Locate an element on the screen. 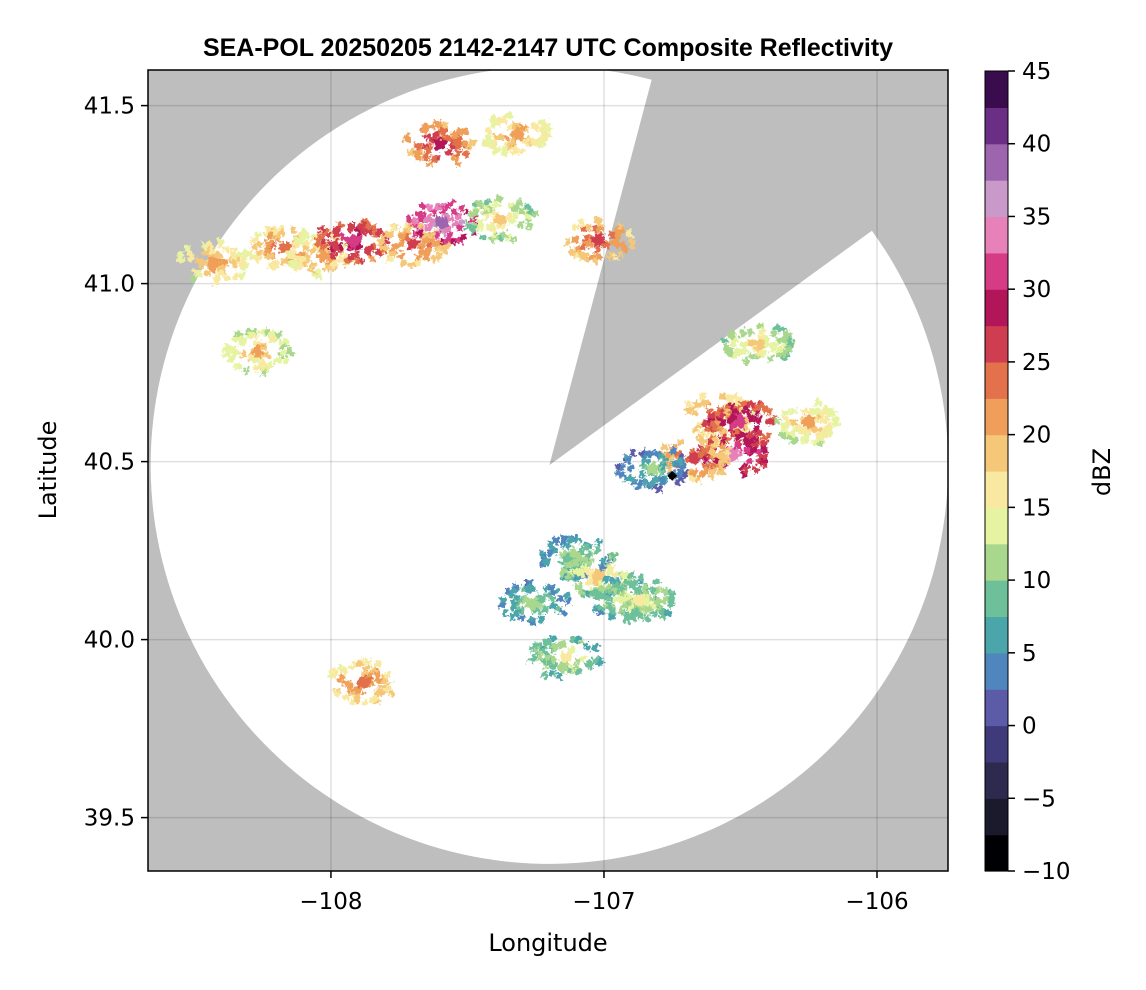 This screenshot has height=990, width=1146. colorbar-ticks: −10 −5 0 5 10 15 20 25 30 35 40 45 is located at coordinates (1039, 472).